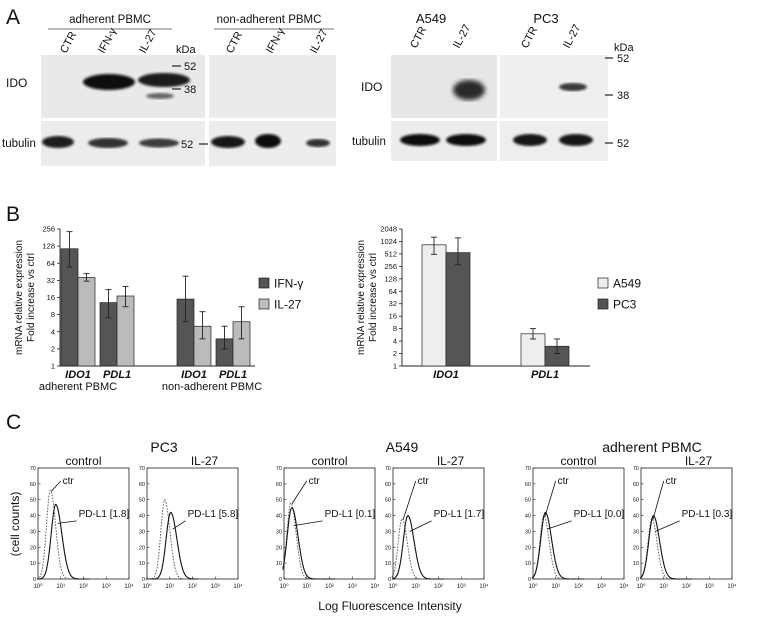  What do you see at coordinates (389, 606) in the screenshot?
I see `x-axis-title: Log Fluorescence Intensity` at bounding box center [389, 606].